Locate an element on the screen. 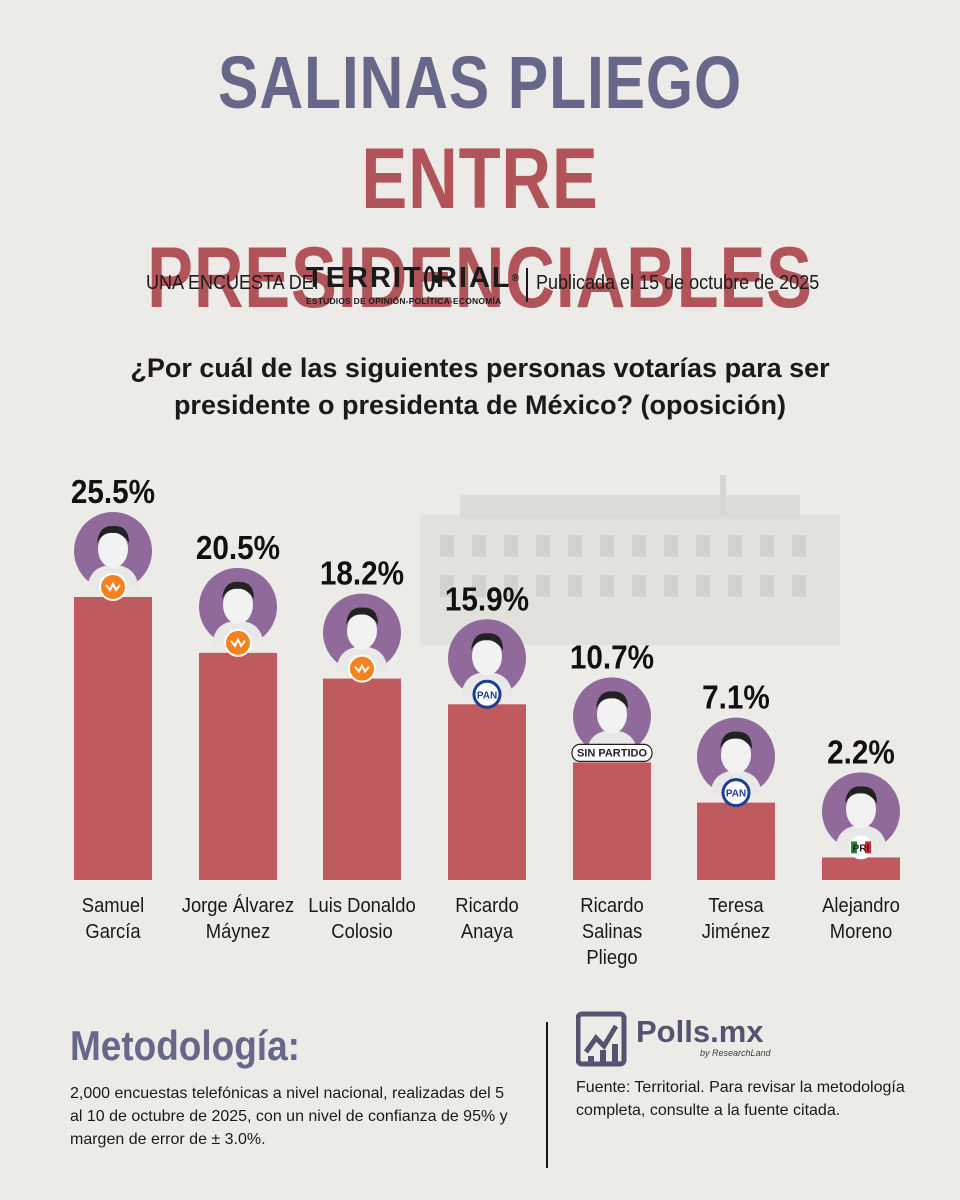 The image size is (960, 1200). value-label: 10.7% is located at coordinates (612, 657).